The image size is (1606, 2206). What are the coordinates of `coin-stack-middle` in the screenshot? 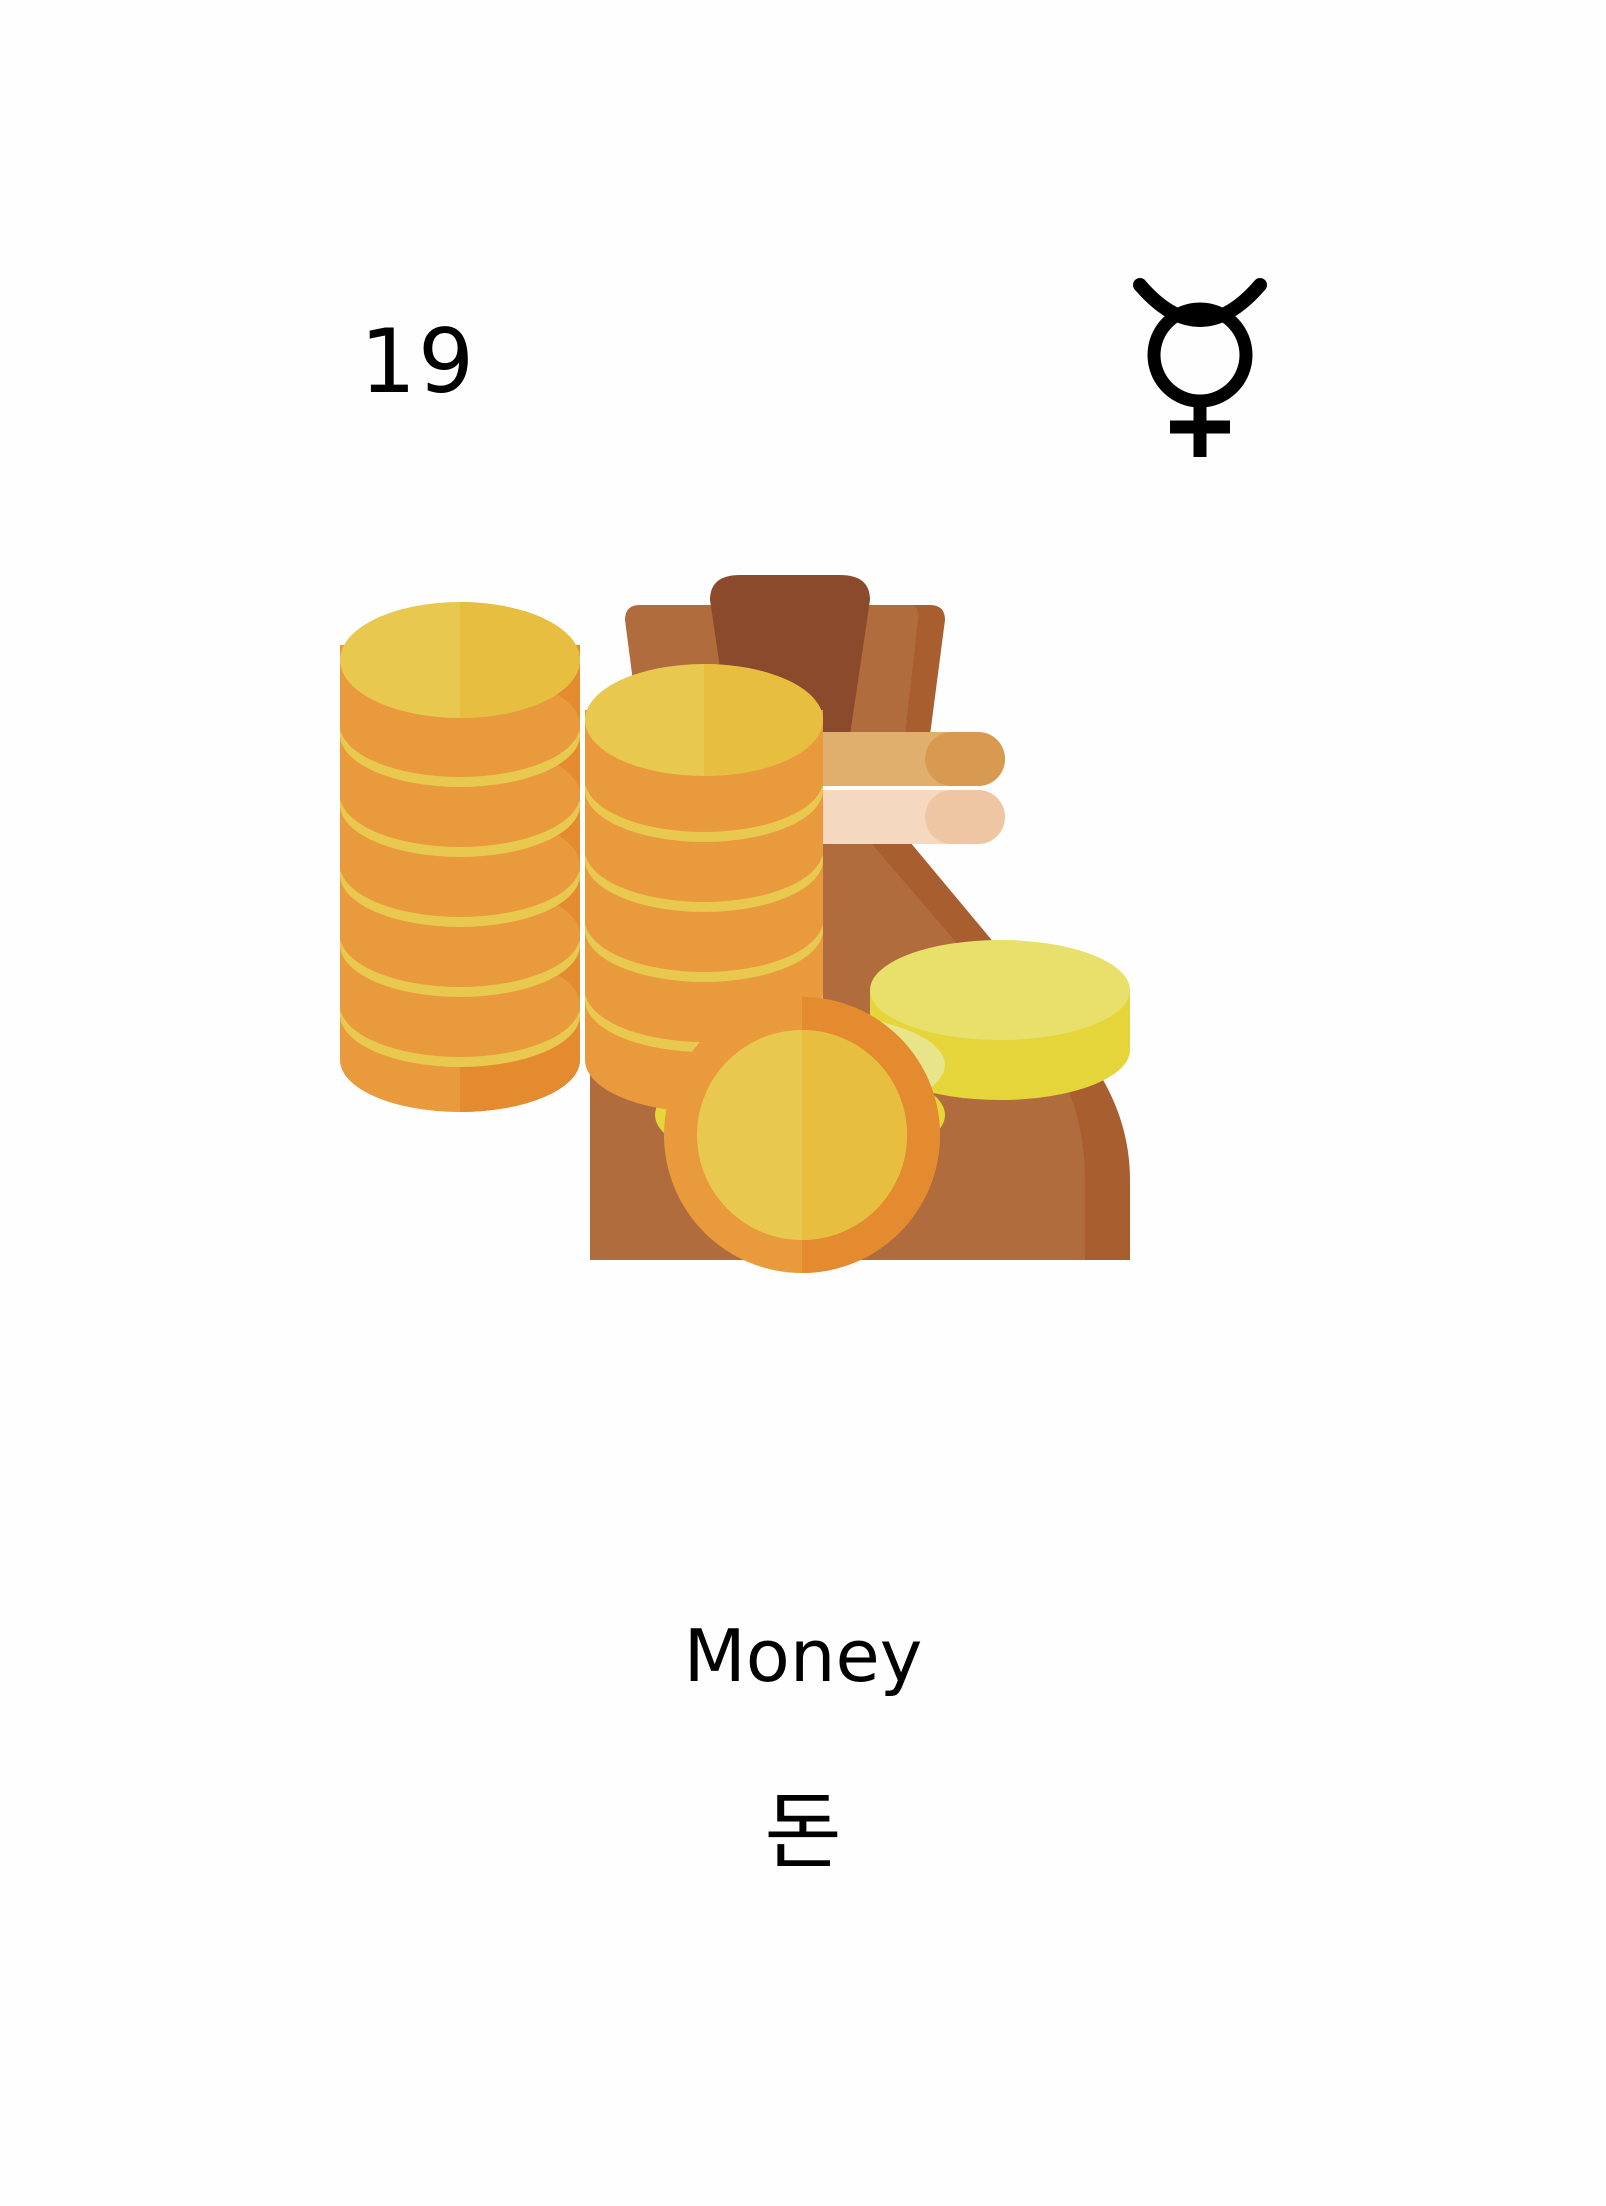 It's located at (704, 888).